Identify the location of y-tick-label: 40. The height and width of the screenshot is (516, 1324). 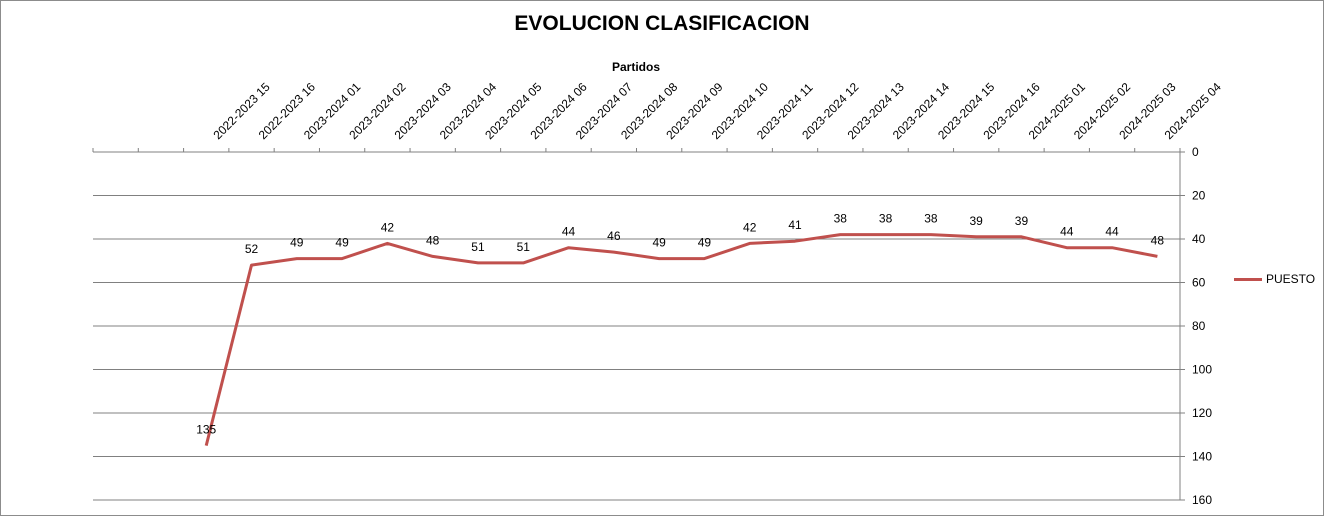
(1199, 239).